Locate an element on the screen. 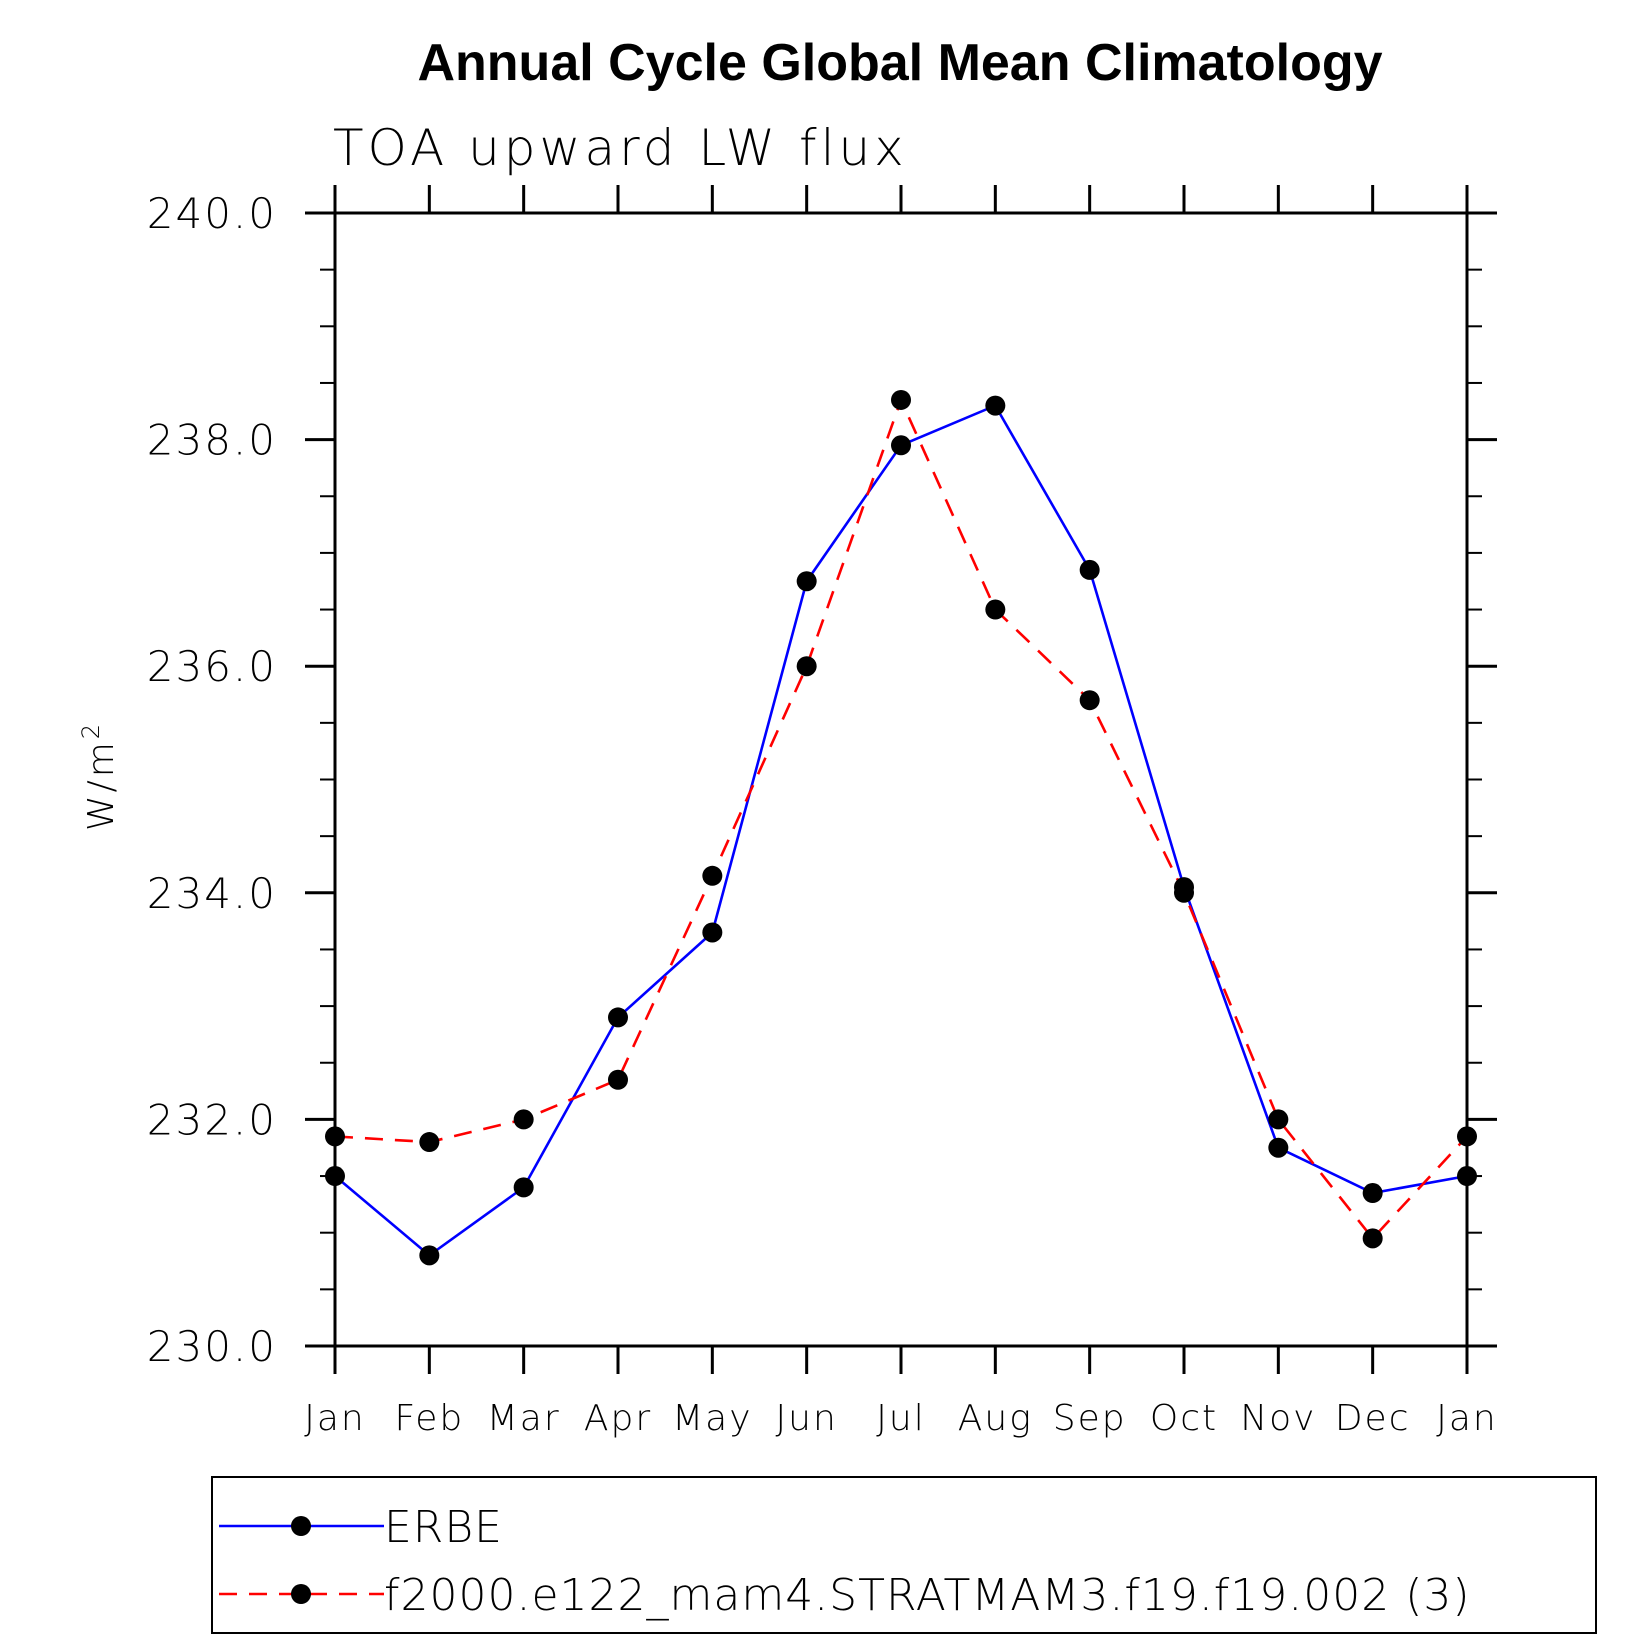 The width and height of the screenshot is (1652, 1652). x-tick-label: Jun is located at coordinates (807, 1418).